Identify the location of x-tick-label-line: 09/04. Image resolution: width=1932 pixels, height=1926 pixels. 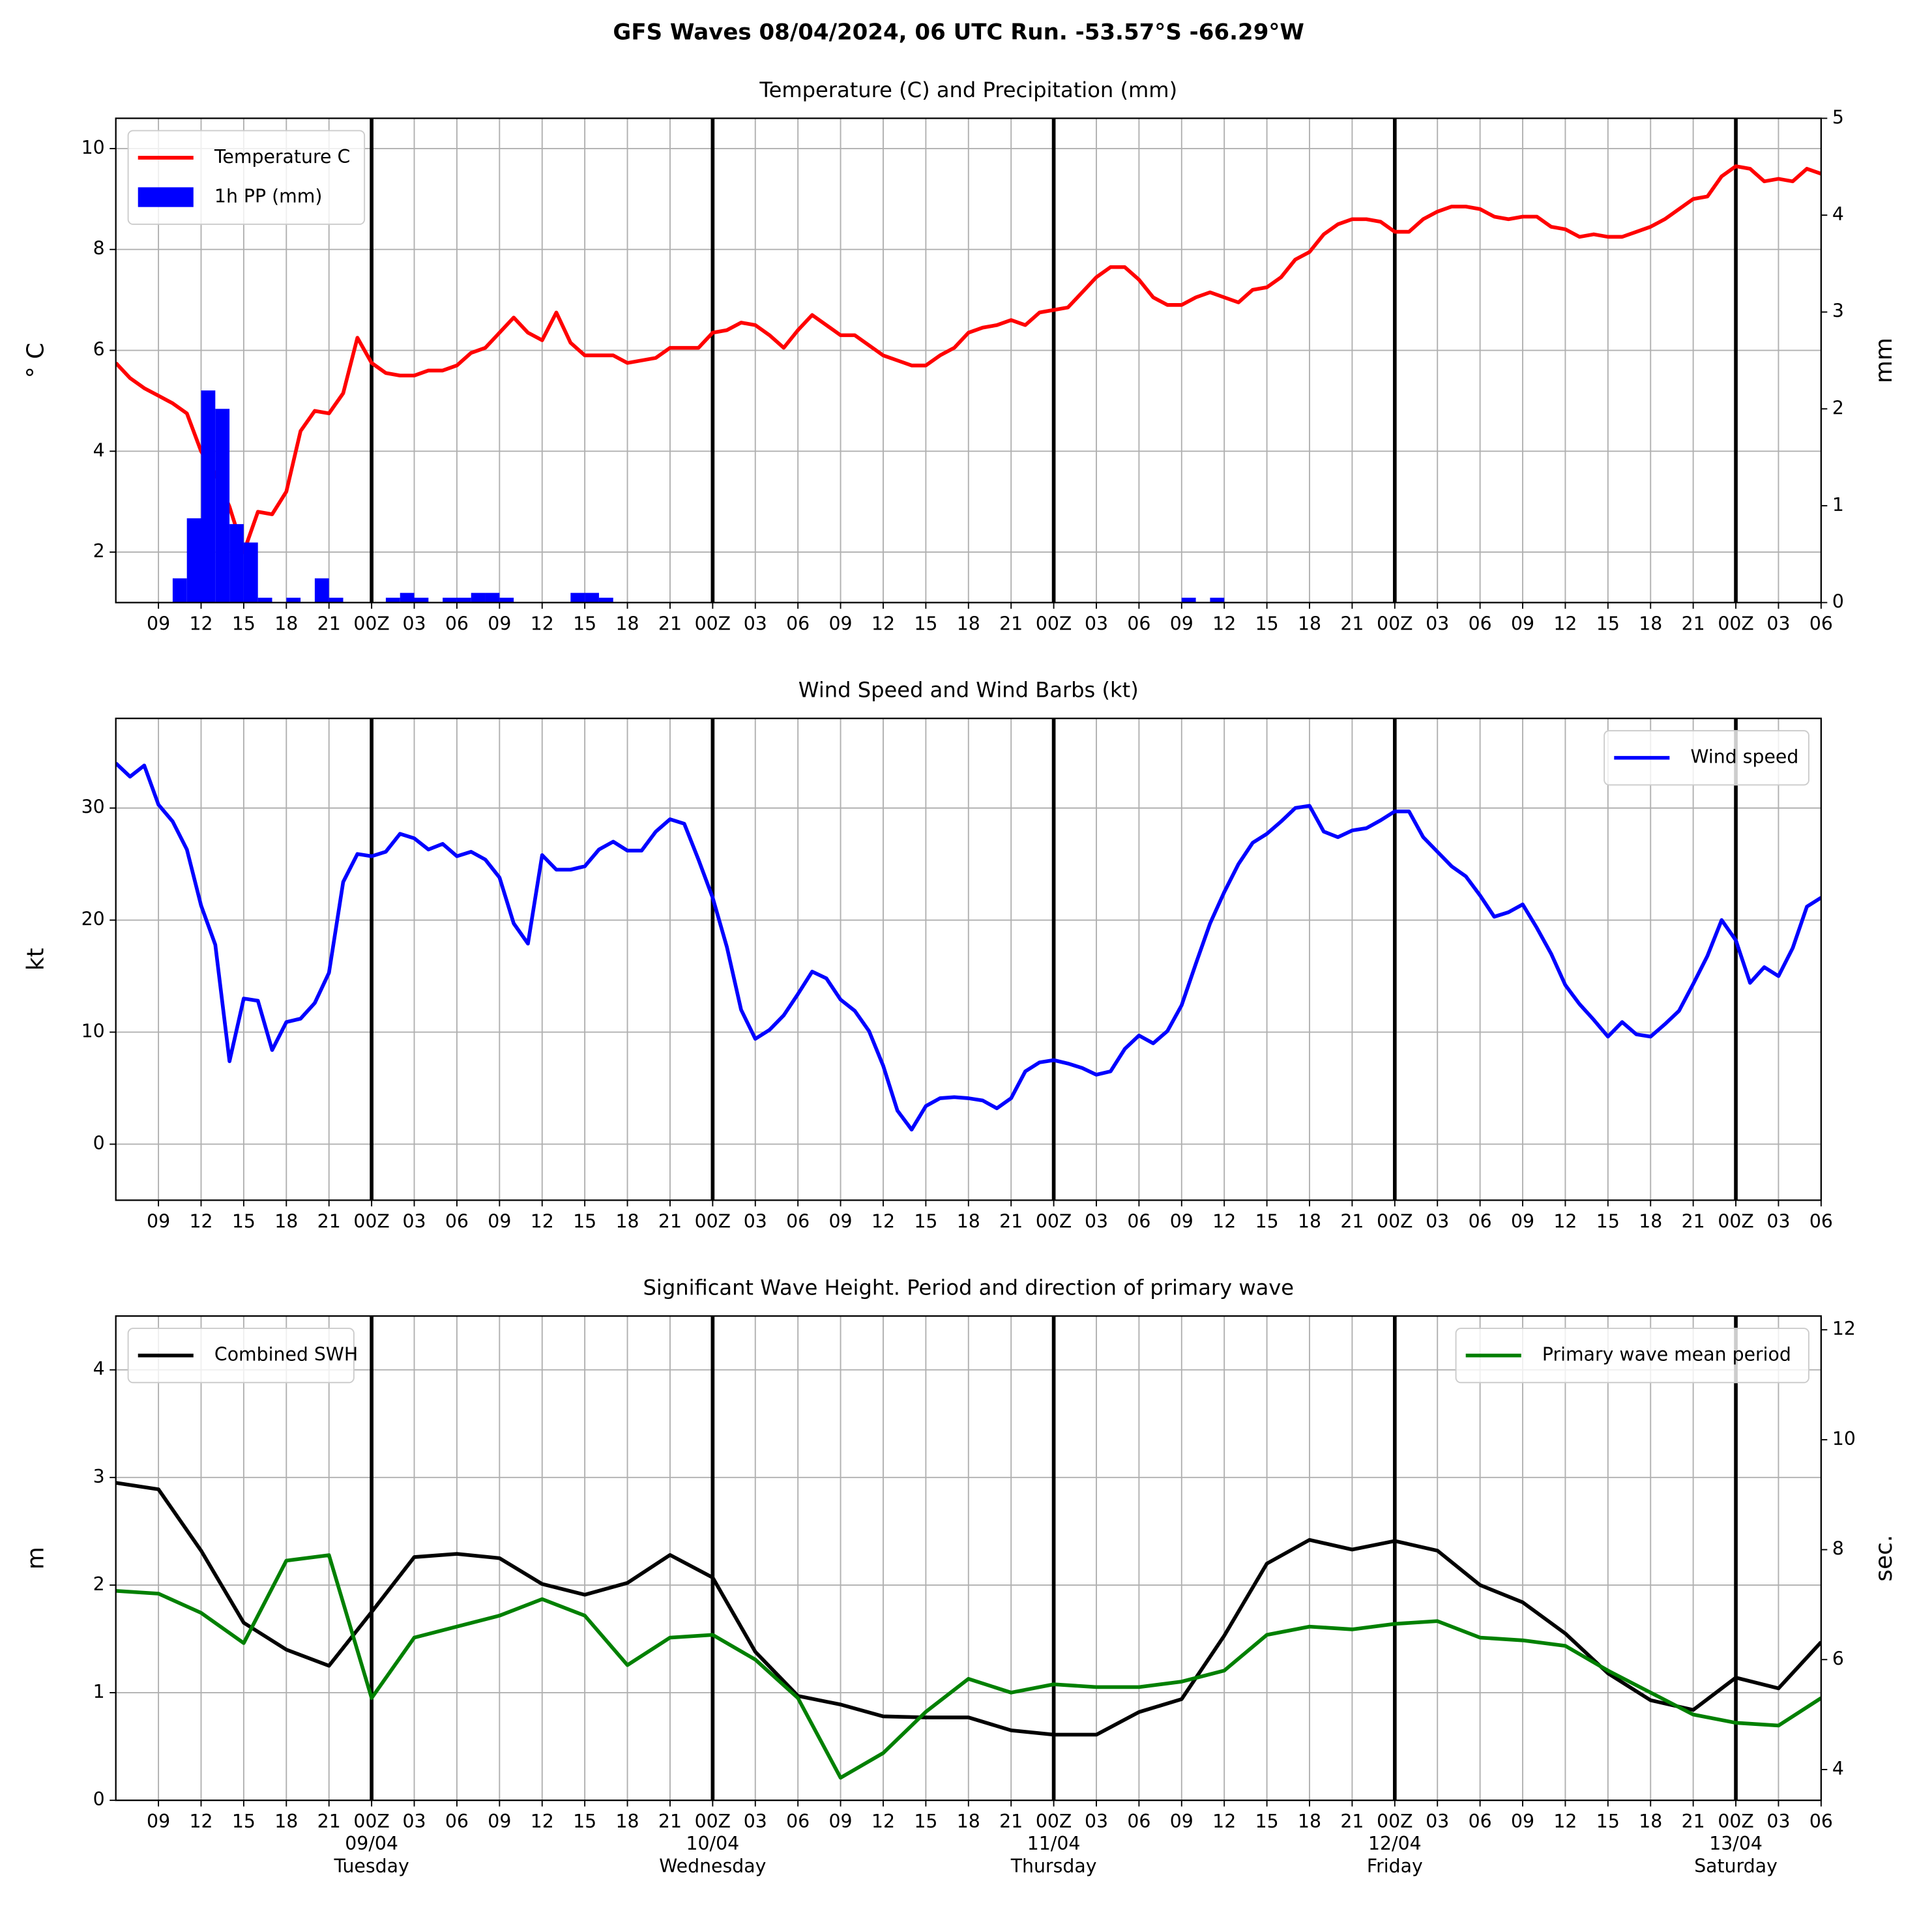
(371, 1843).